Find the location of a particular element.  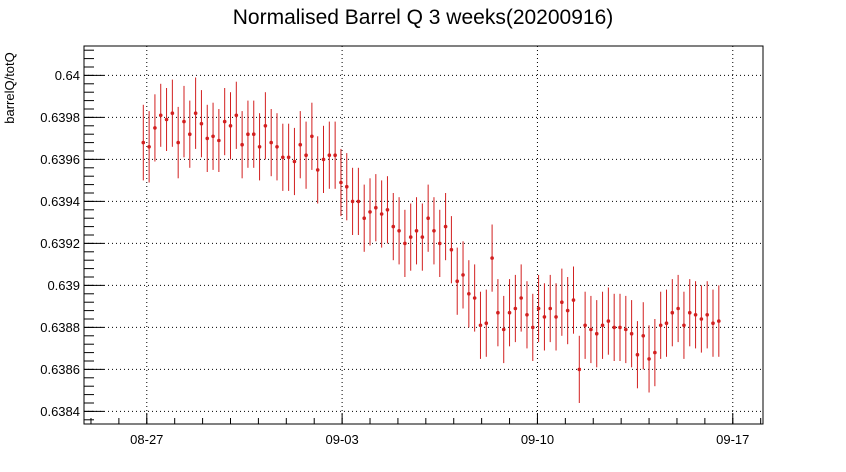

x-tick-label: 08-27 is located at coordinates (146, 439).